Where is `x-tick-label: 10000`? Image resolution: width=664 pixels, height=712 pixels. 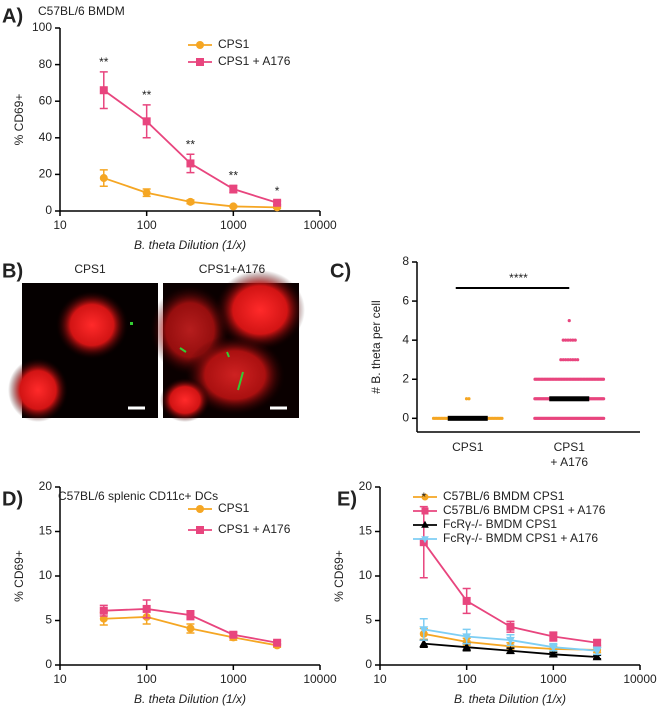 x-tick-label: 10000 is located at coordinates (320, 679).